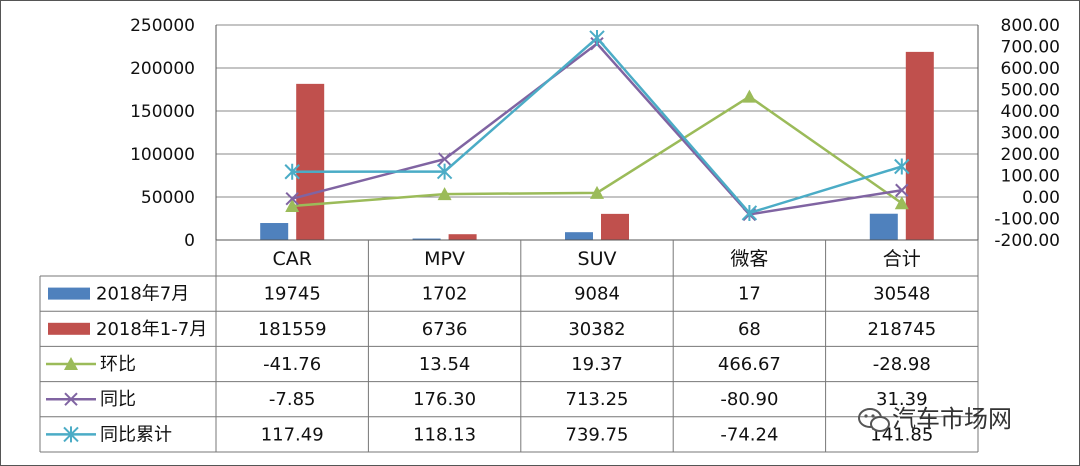 This screenshot has height=466, width=1080. I want to click on table-cell: 9084, so click(597, 294).